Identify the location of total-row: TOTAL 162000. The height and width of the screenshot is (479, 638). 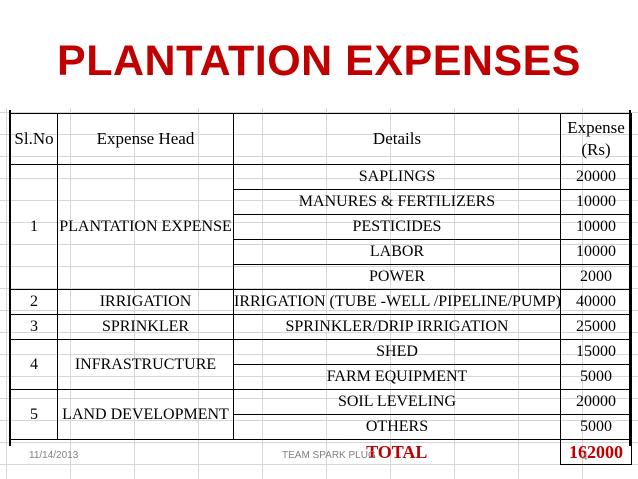
(321, 452).